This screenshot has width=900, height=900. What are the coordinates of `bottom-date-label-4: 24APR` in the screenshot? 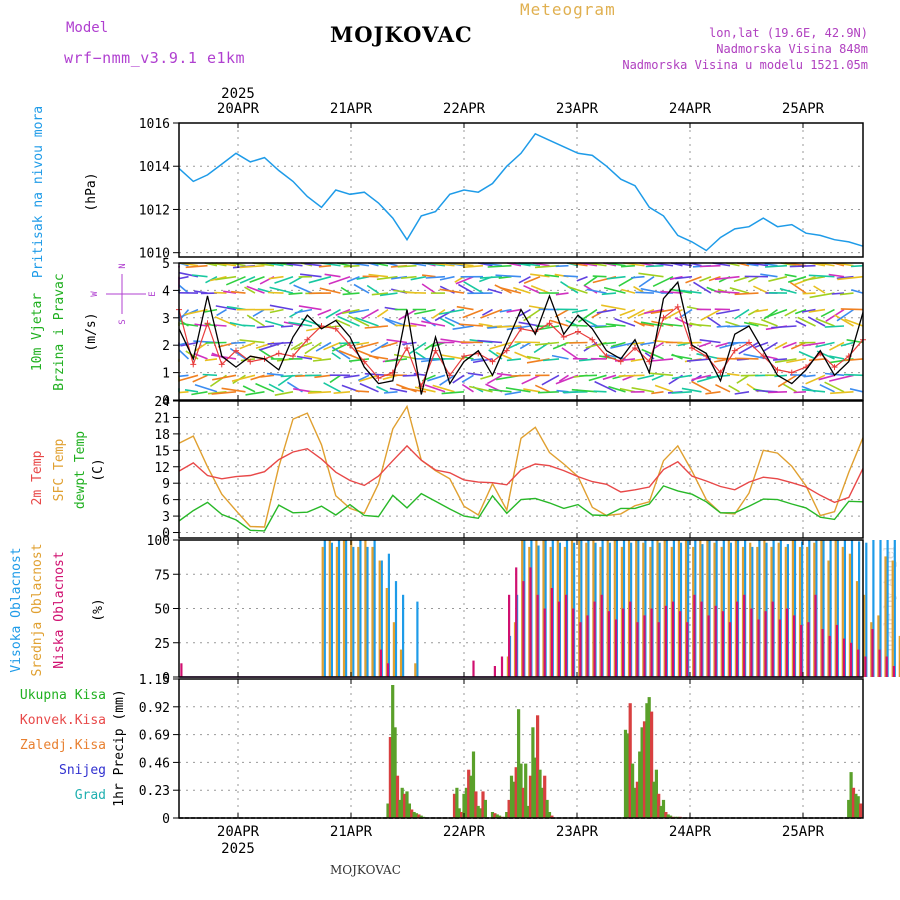 It's located at (690, 832).